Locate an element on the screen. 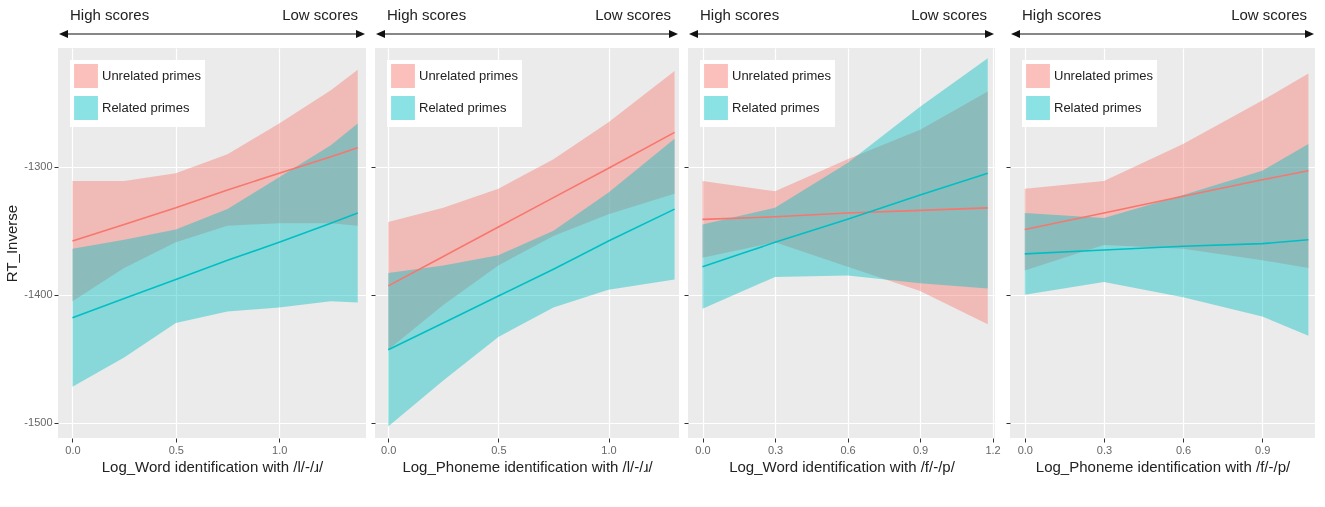 This screenshot has width=1325, height=507. x-axis-title: Log_Word identification with /l/-/ɹ/ is located at coordinates (213, 466).